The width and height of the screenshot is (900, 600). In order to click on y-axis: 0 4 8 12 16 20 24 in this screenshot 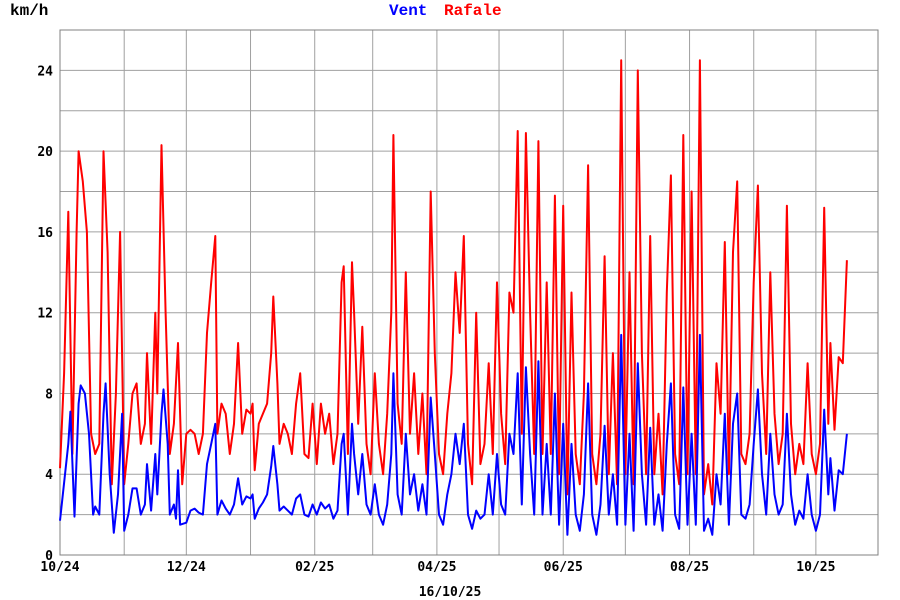, I will do `click(45, 314)`.